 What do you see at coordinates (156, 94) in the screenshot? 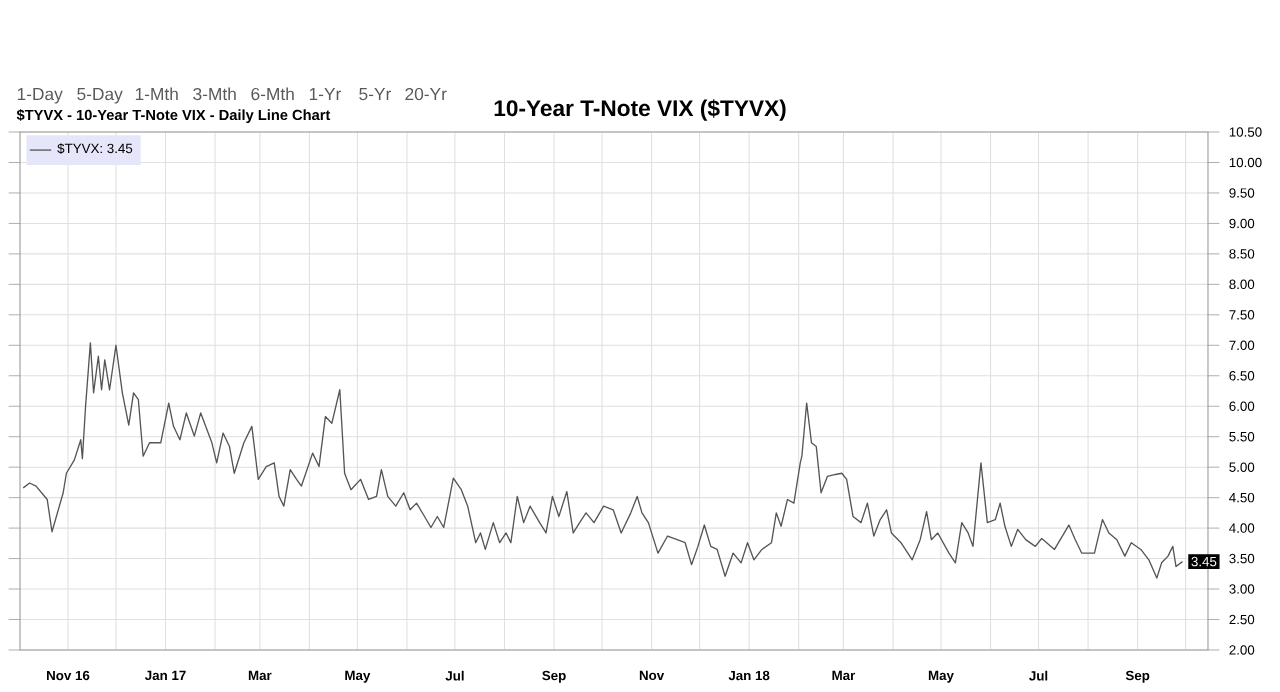
I see `text: 1-Mth` at bounding box center [156, 94].